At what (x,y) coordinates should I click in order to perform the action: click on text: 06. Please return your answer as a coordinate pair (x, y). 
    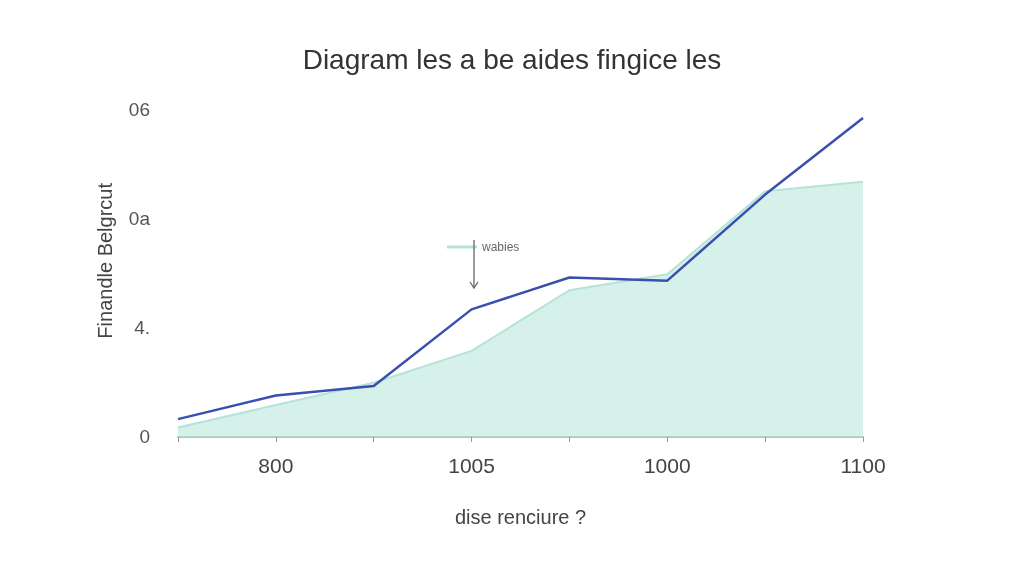
    Looking at the image, I should click on (139, 109).